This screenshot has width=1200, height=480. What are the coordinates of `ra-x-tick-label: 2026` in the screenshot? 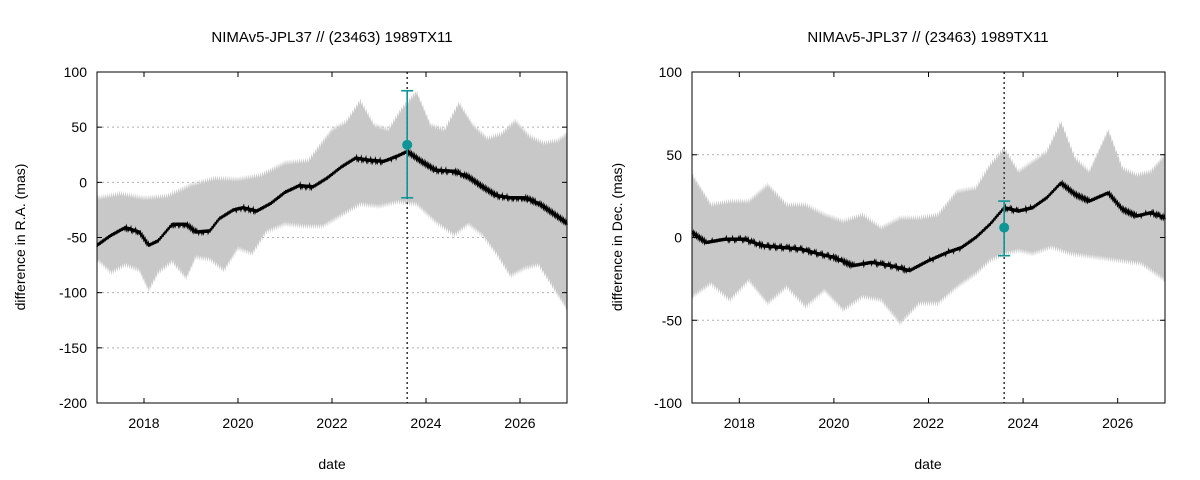 It's located at (519, 423).